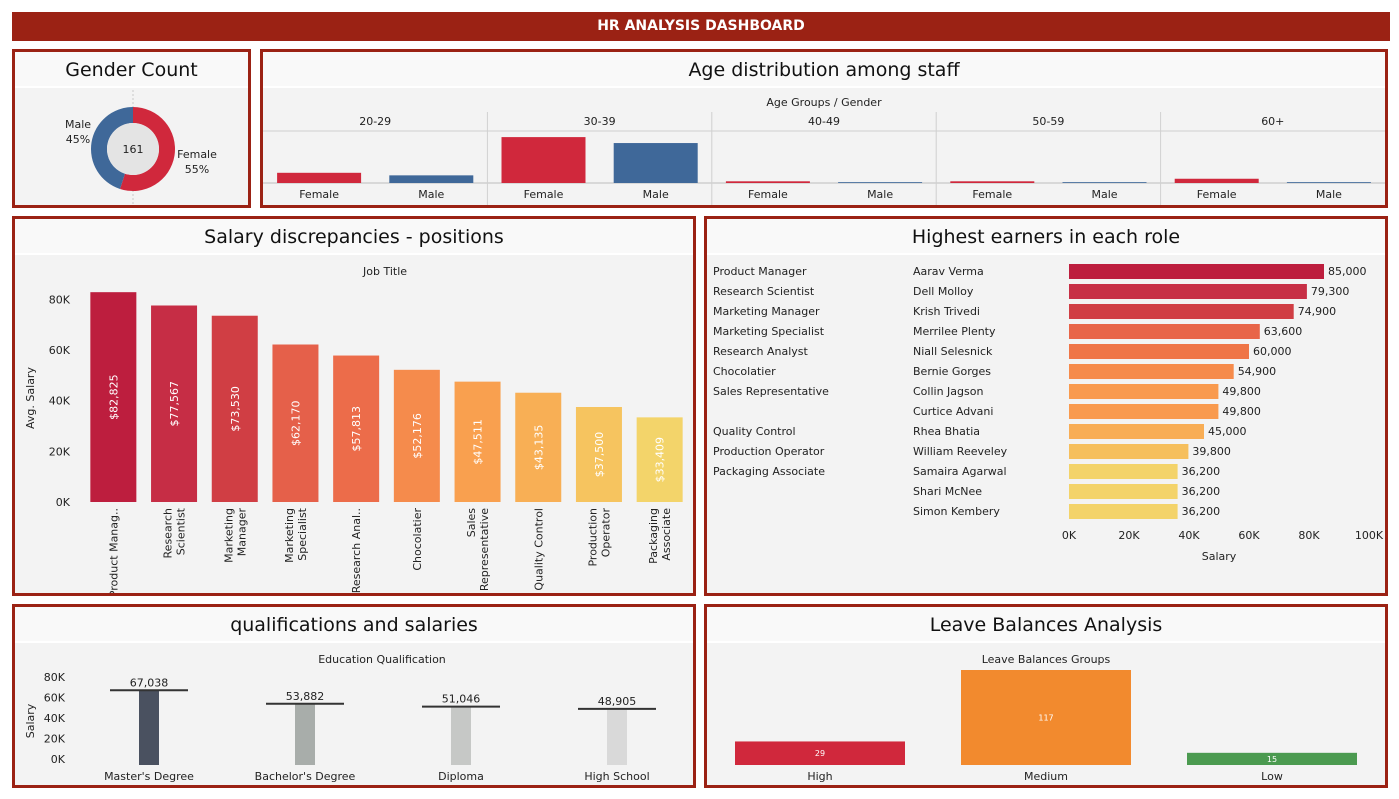  I want to click on earners-xtick: 0K, so click(1069, 535).